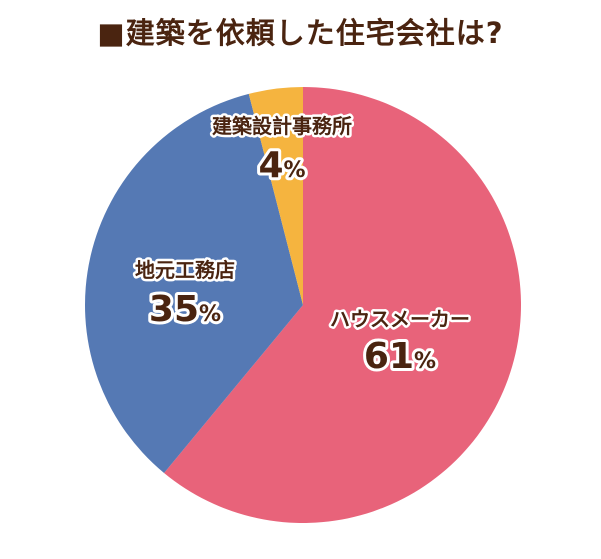 The height and width of the screenshot is (559, 601). What do you see at coordinates (282, 126) in the screenshot?
I see `slice-label: 建築設計事務所` at bounding box center [282, 126].